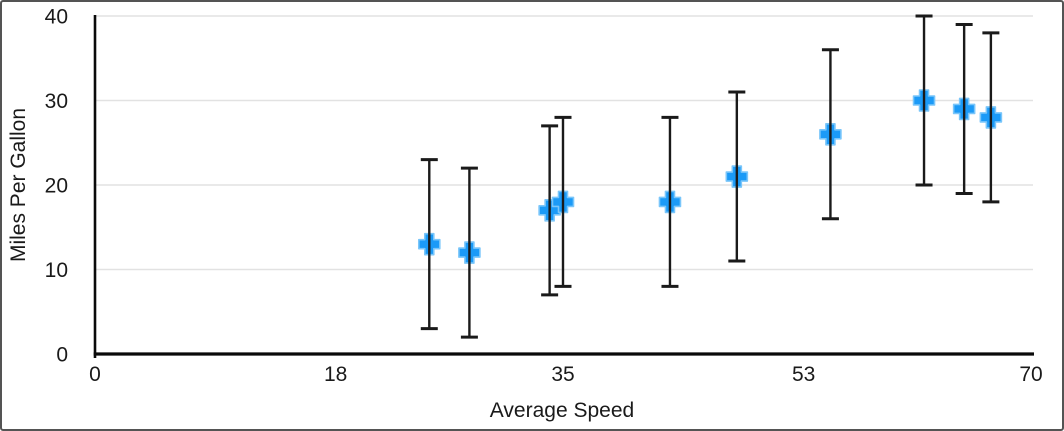 The image size is (1064, 431). I want to click on y-tick-label: 10, so click(56, 270).